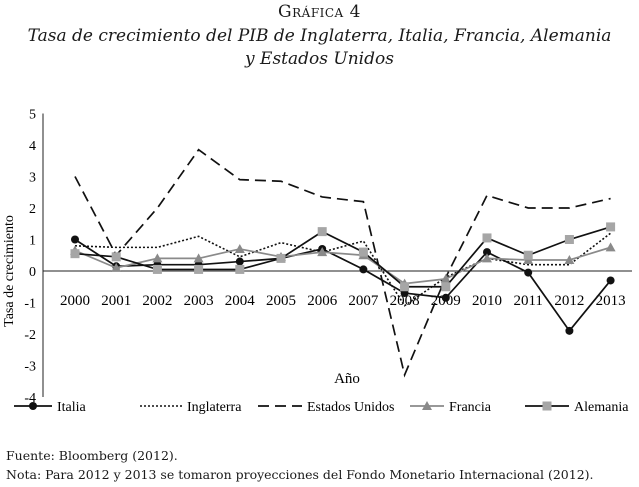  Describe the element at coordinates (32, 146) in the screenshot. I see `y-tick-label: 4` at that location.